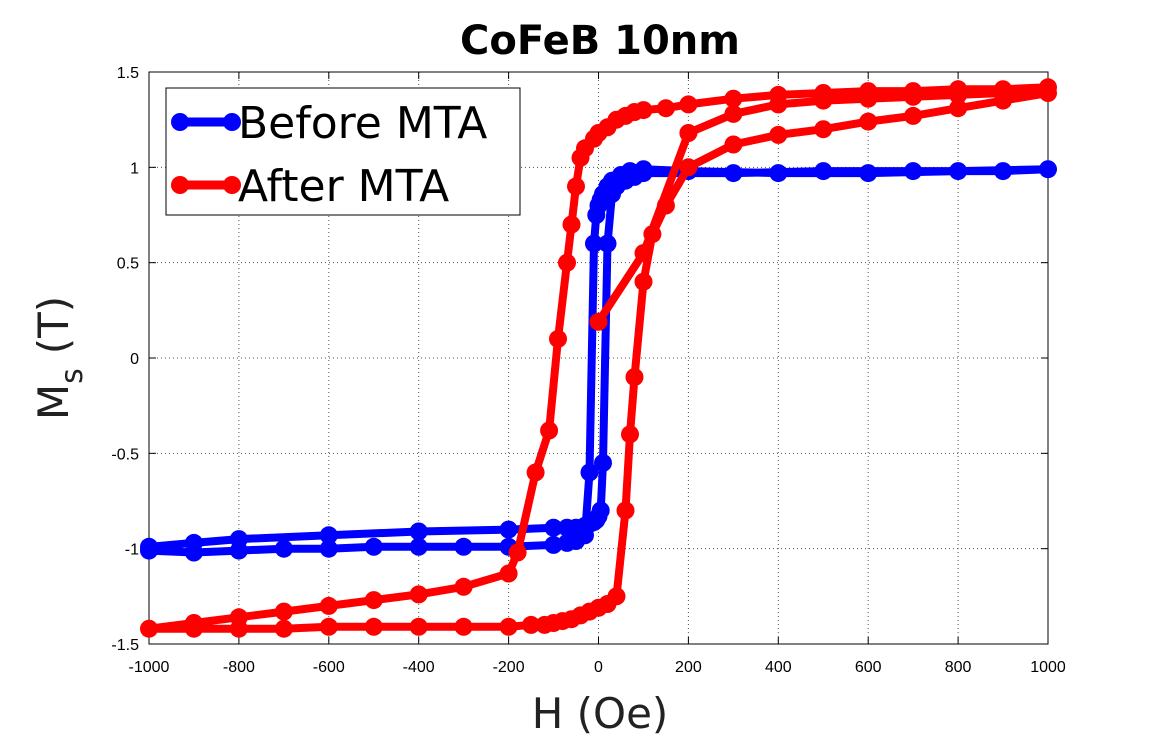 This screenshot has height=740, width=1157. I want to click on legend: Before MTA After MTA, so click(343, 151).